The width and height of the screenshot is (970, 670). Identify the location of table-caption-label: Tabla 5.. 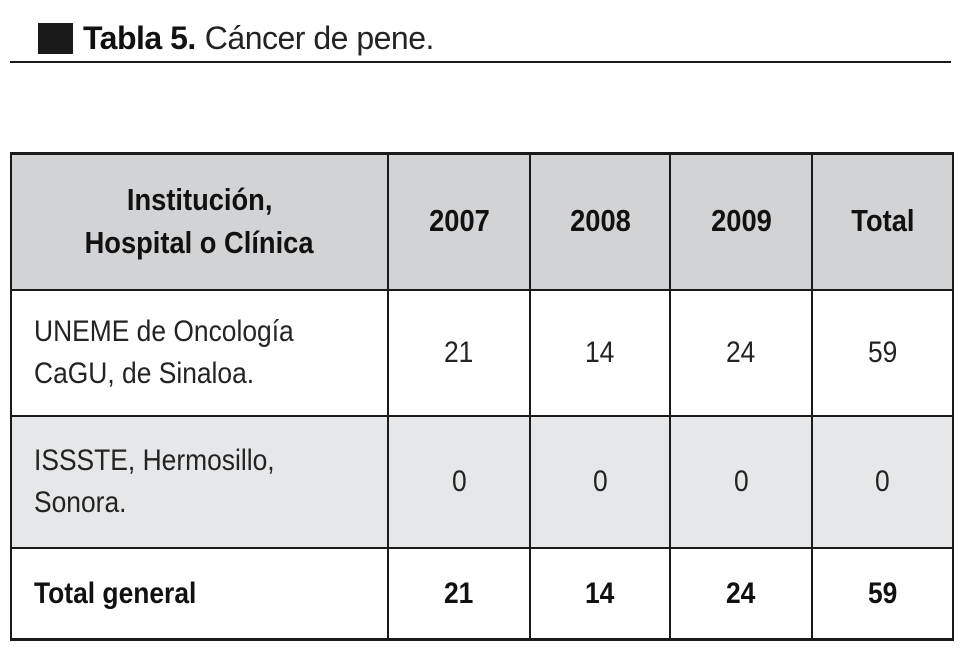
(139, 37).